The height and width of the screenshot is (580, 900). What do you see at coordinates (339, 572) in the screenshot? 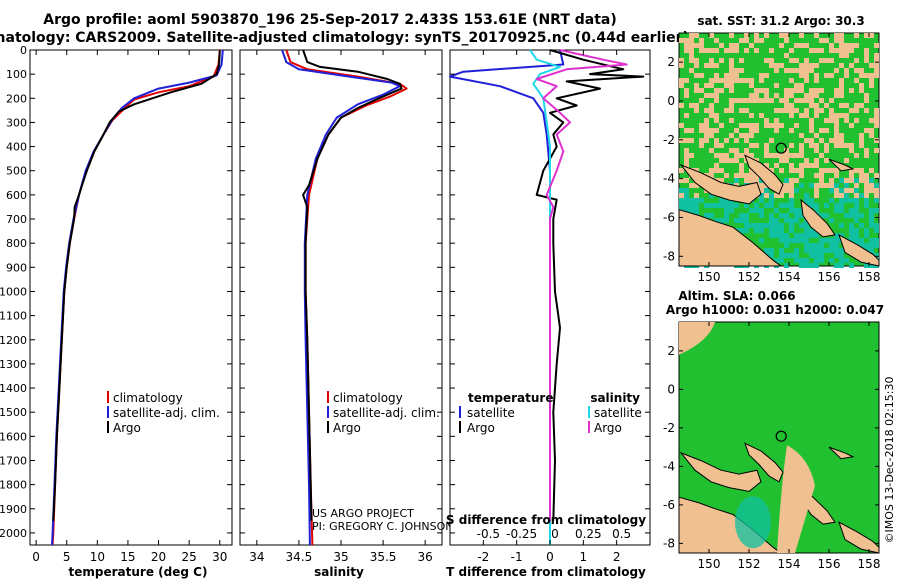
I see `salinity-xlabel: salinity` at bounding box center [339, 572].